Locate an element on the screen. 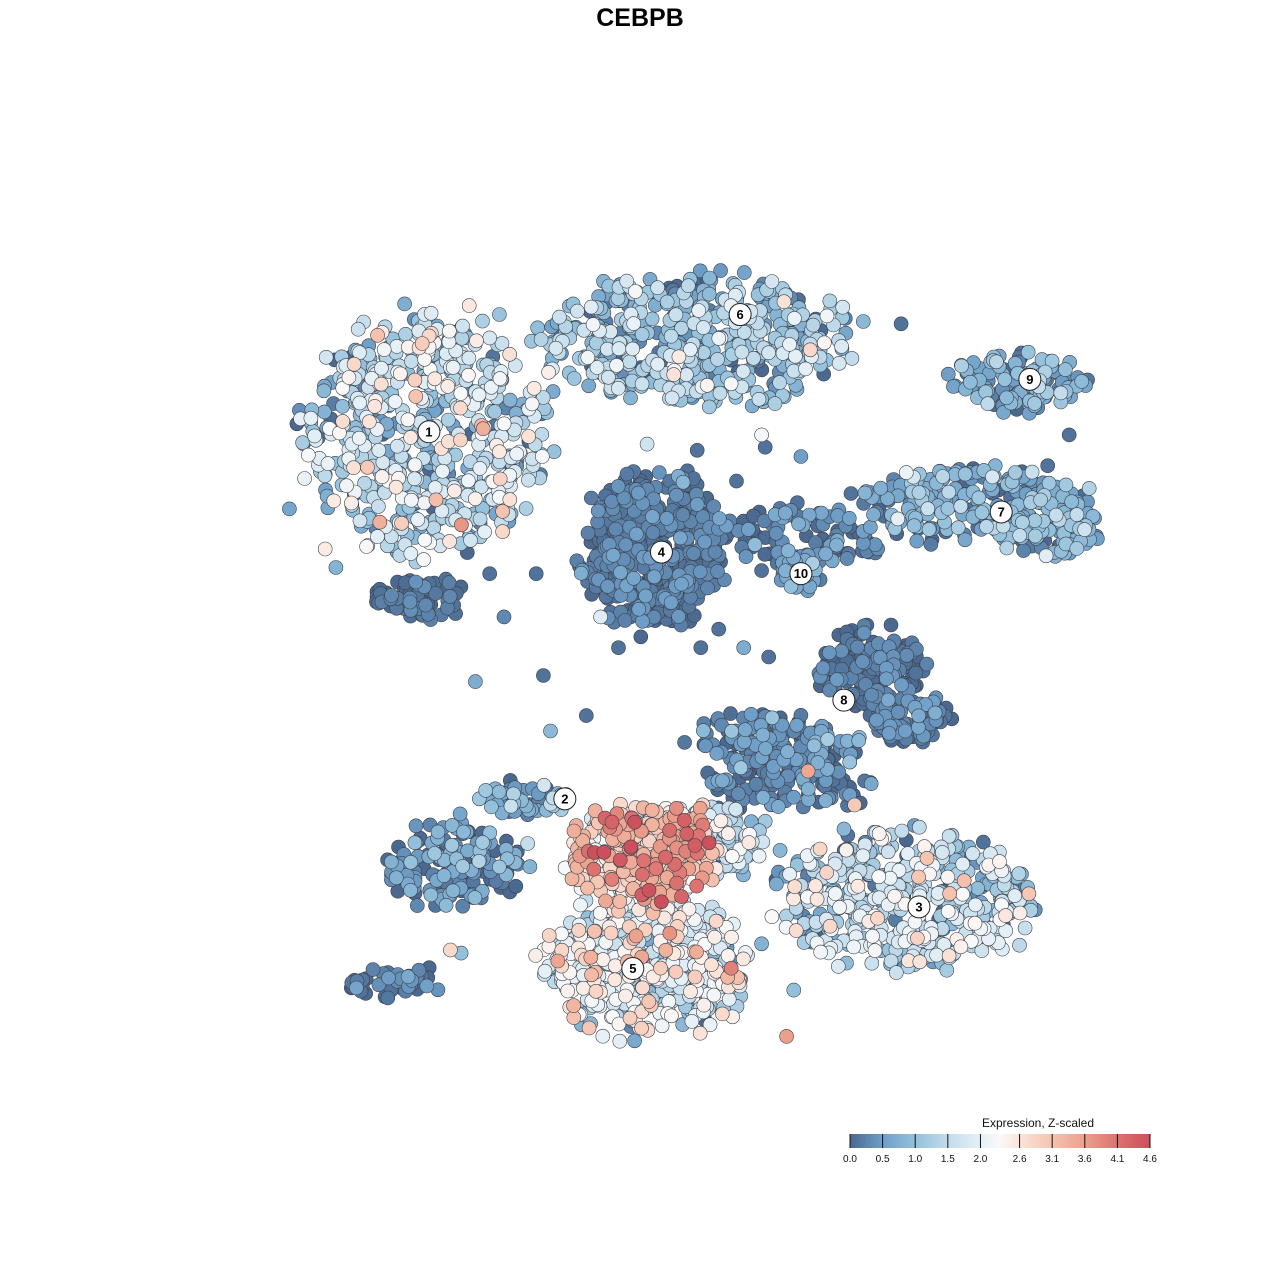 Image resolution: width=1280 pixels, height=1280 pixels. cluster-label-1: 1 is located at coordinates (429, 432).